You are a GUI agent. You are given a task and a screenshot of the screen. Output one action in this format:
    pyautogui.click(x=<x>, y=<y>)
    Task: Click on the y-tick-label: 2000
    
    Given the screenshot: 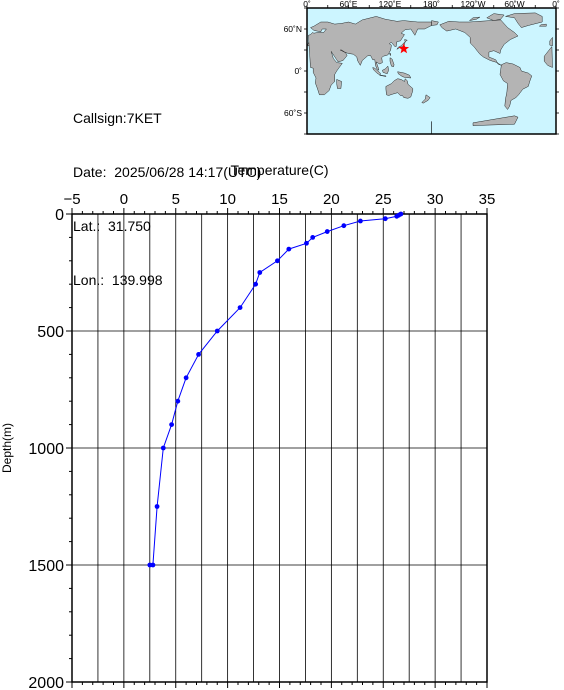 What is the action you would take?
    pyautogui.click(x=46, y=682)
    